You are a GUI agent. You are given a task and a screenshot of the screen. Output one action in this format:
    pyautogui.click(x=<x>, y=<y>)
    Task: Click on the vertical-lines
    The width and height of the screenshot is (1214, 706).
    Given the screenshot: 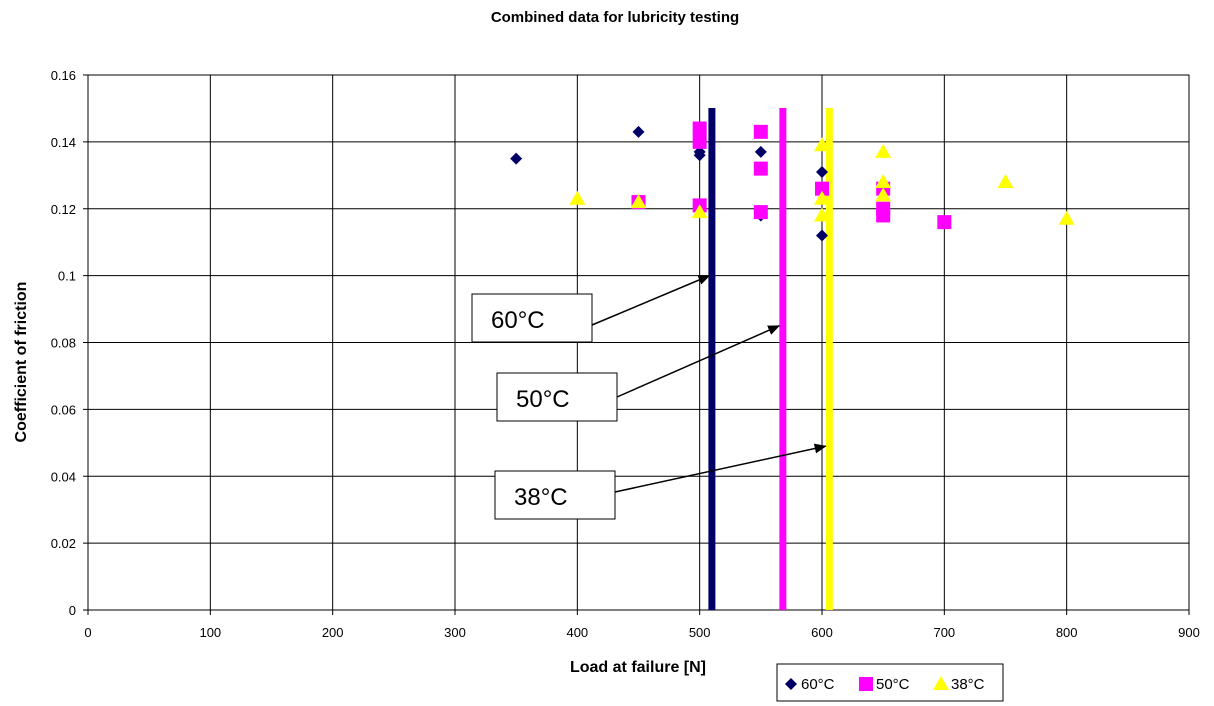 What is the action you would take?
    pyautogui.click(x=770, y=359)
    